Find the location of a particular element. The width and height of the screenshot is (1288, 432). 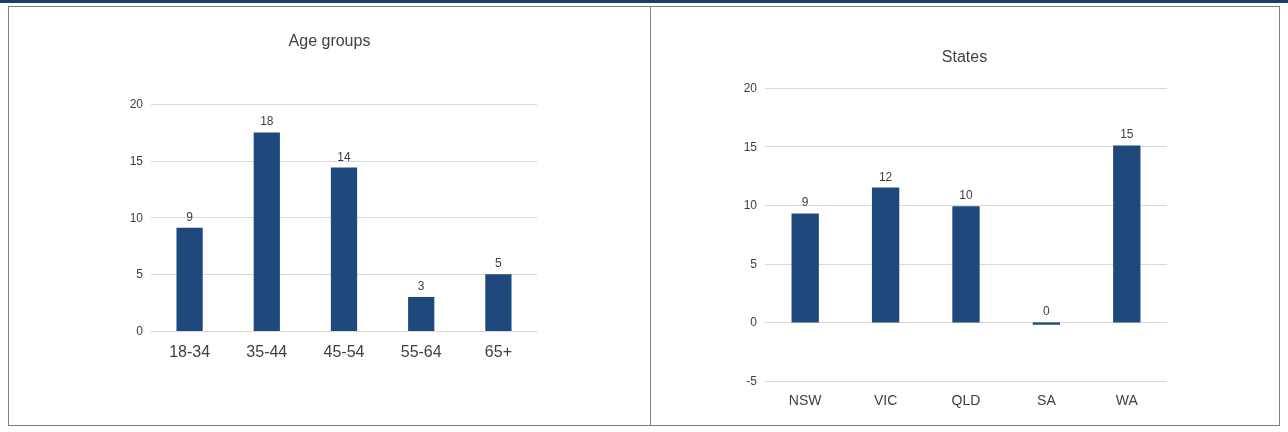

x-tick-label: QLD is located at coordinates (966, 400).